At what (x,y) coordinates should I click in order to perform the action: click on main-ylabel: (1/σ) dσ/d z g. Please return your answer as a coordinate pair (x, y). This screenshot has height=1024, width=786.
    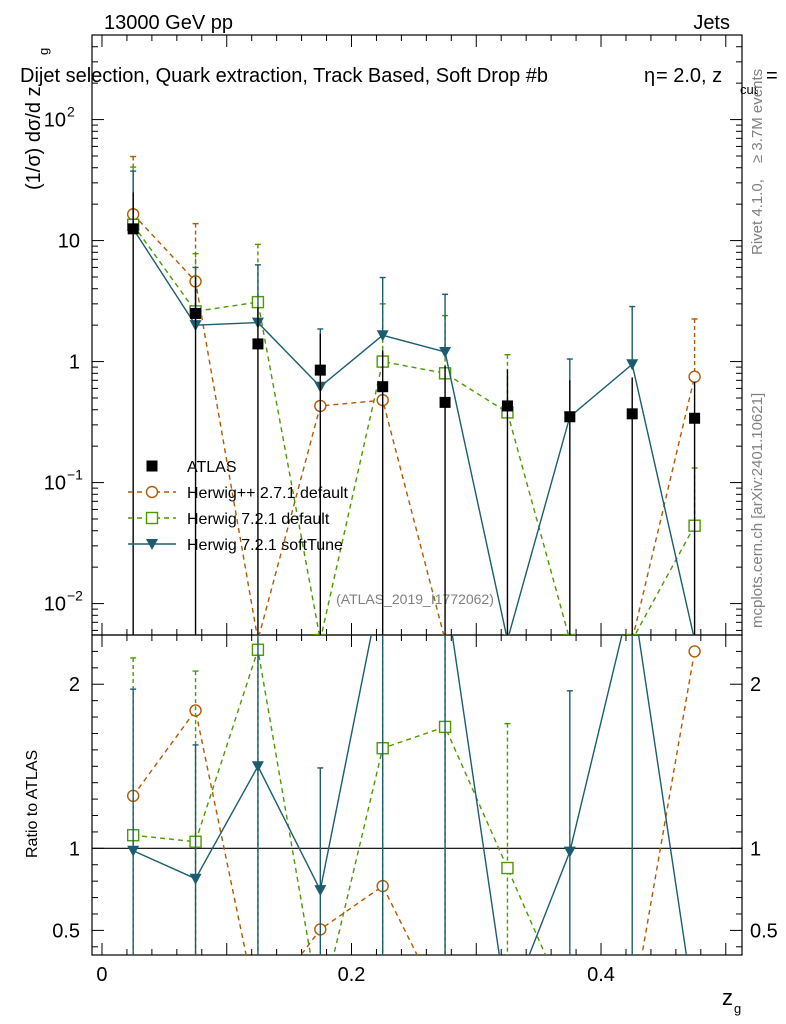
    Looking at the image, I should click on (37, 119).